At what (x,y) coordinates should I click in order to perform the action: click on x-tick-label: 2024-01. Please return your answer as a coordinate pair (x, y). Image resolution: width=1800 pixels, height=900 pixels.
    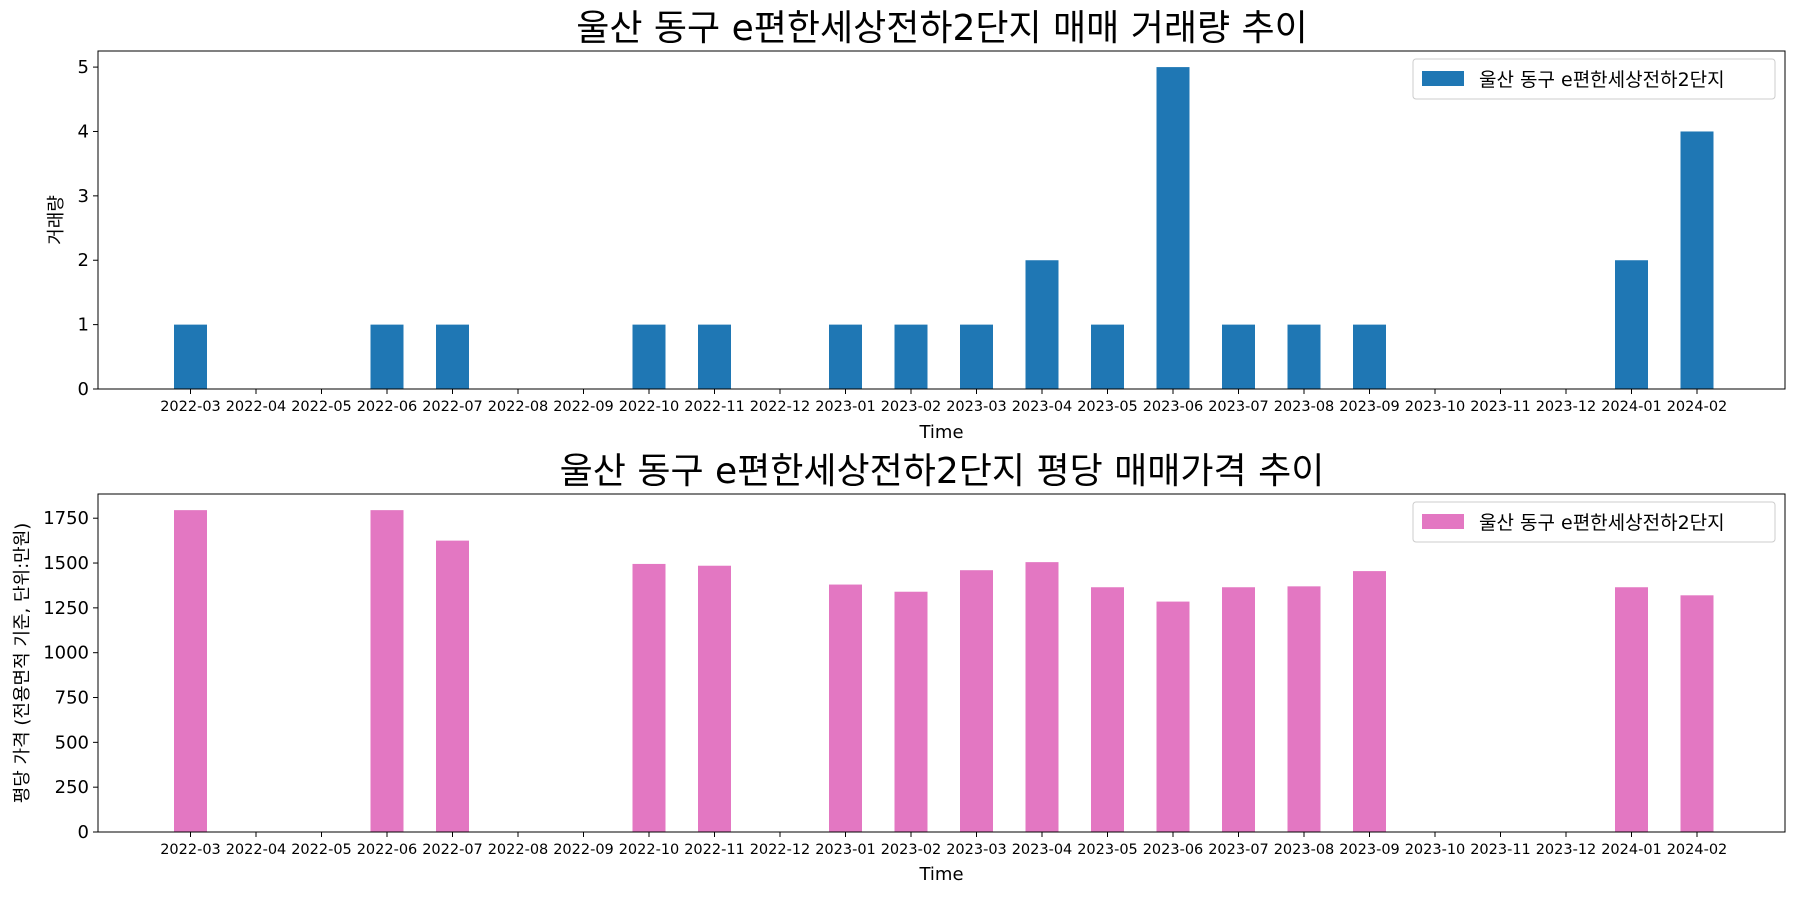
    Looking at the image, I should click on (1631, 407).